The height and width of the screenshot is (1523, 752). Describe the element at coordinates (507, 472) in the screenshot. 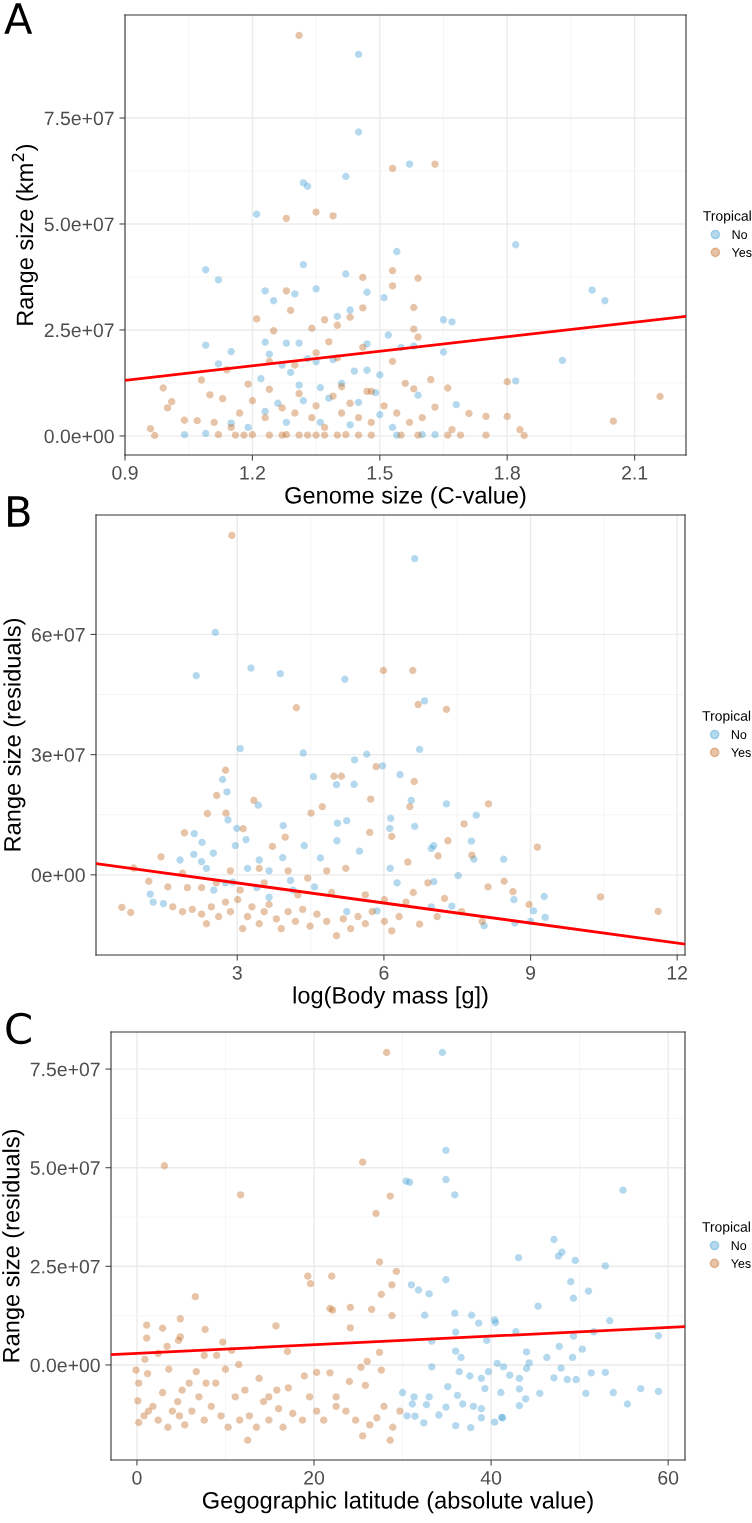

I see `x-tick-label: 1.8` at that location.